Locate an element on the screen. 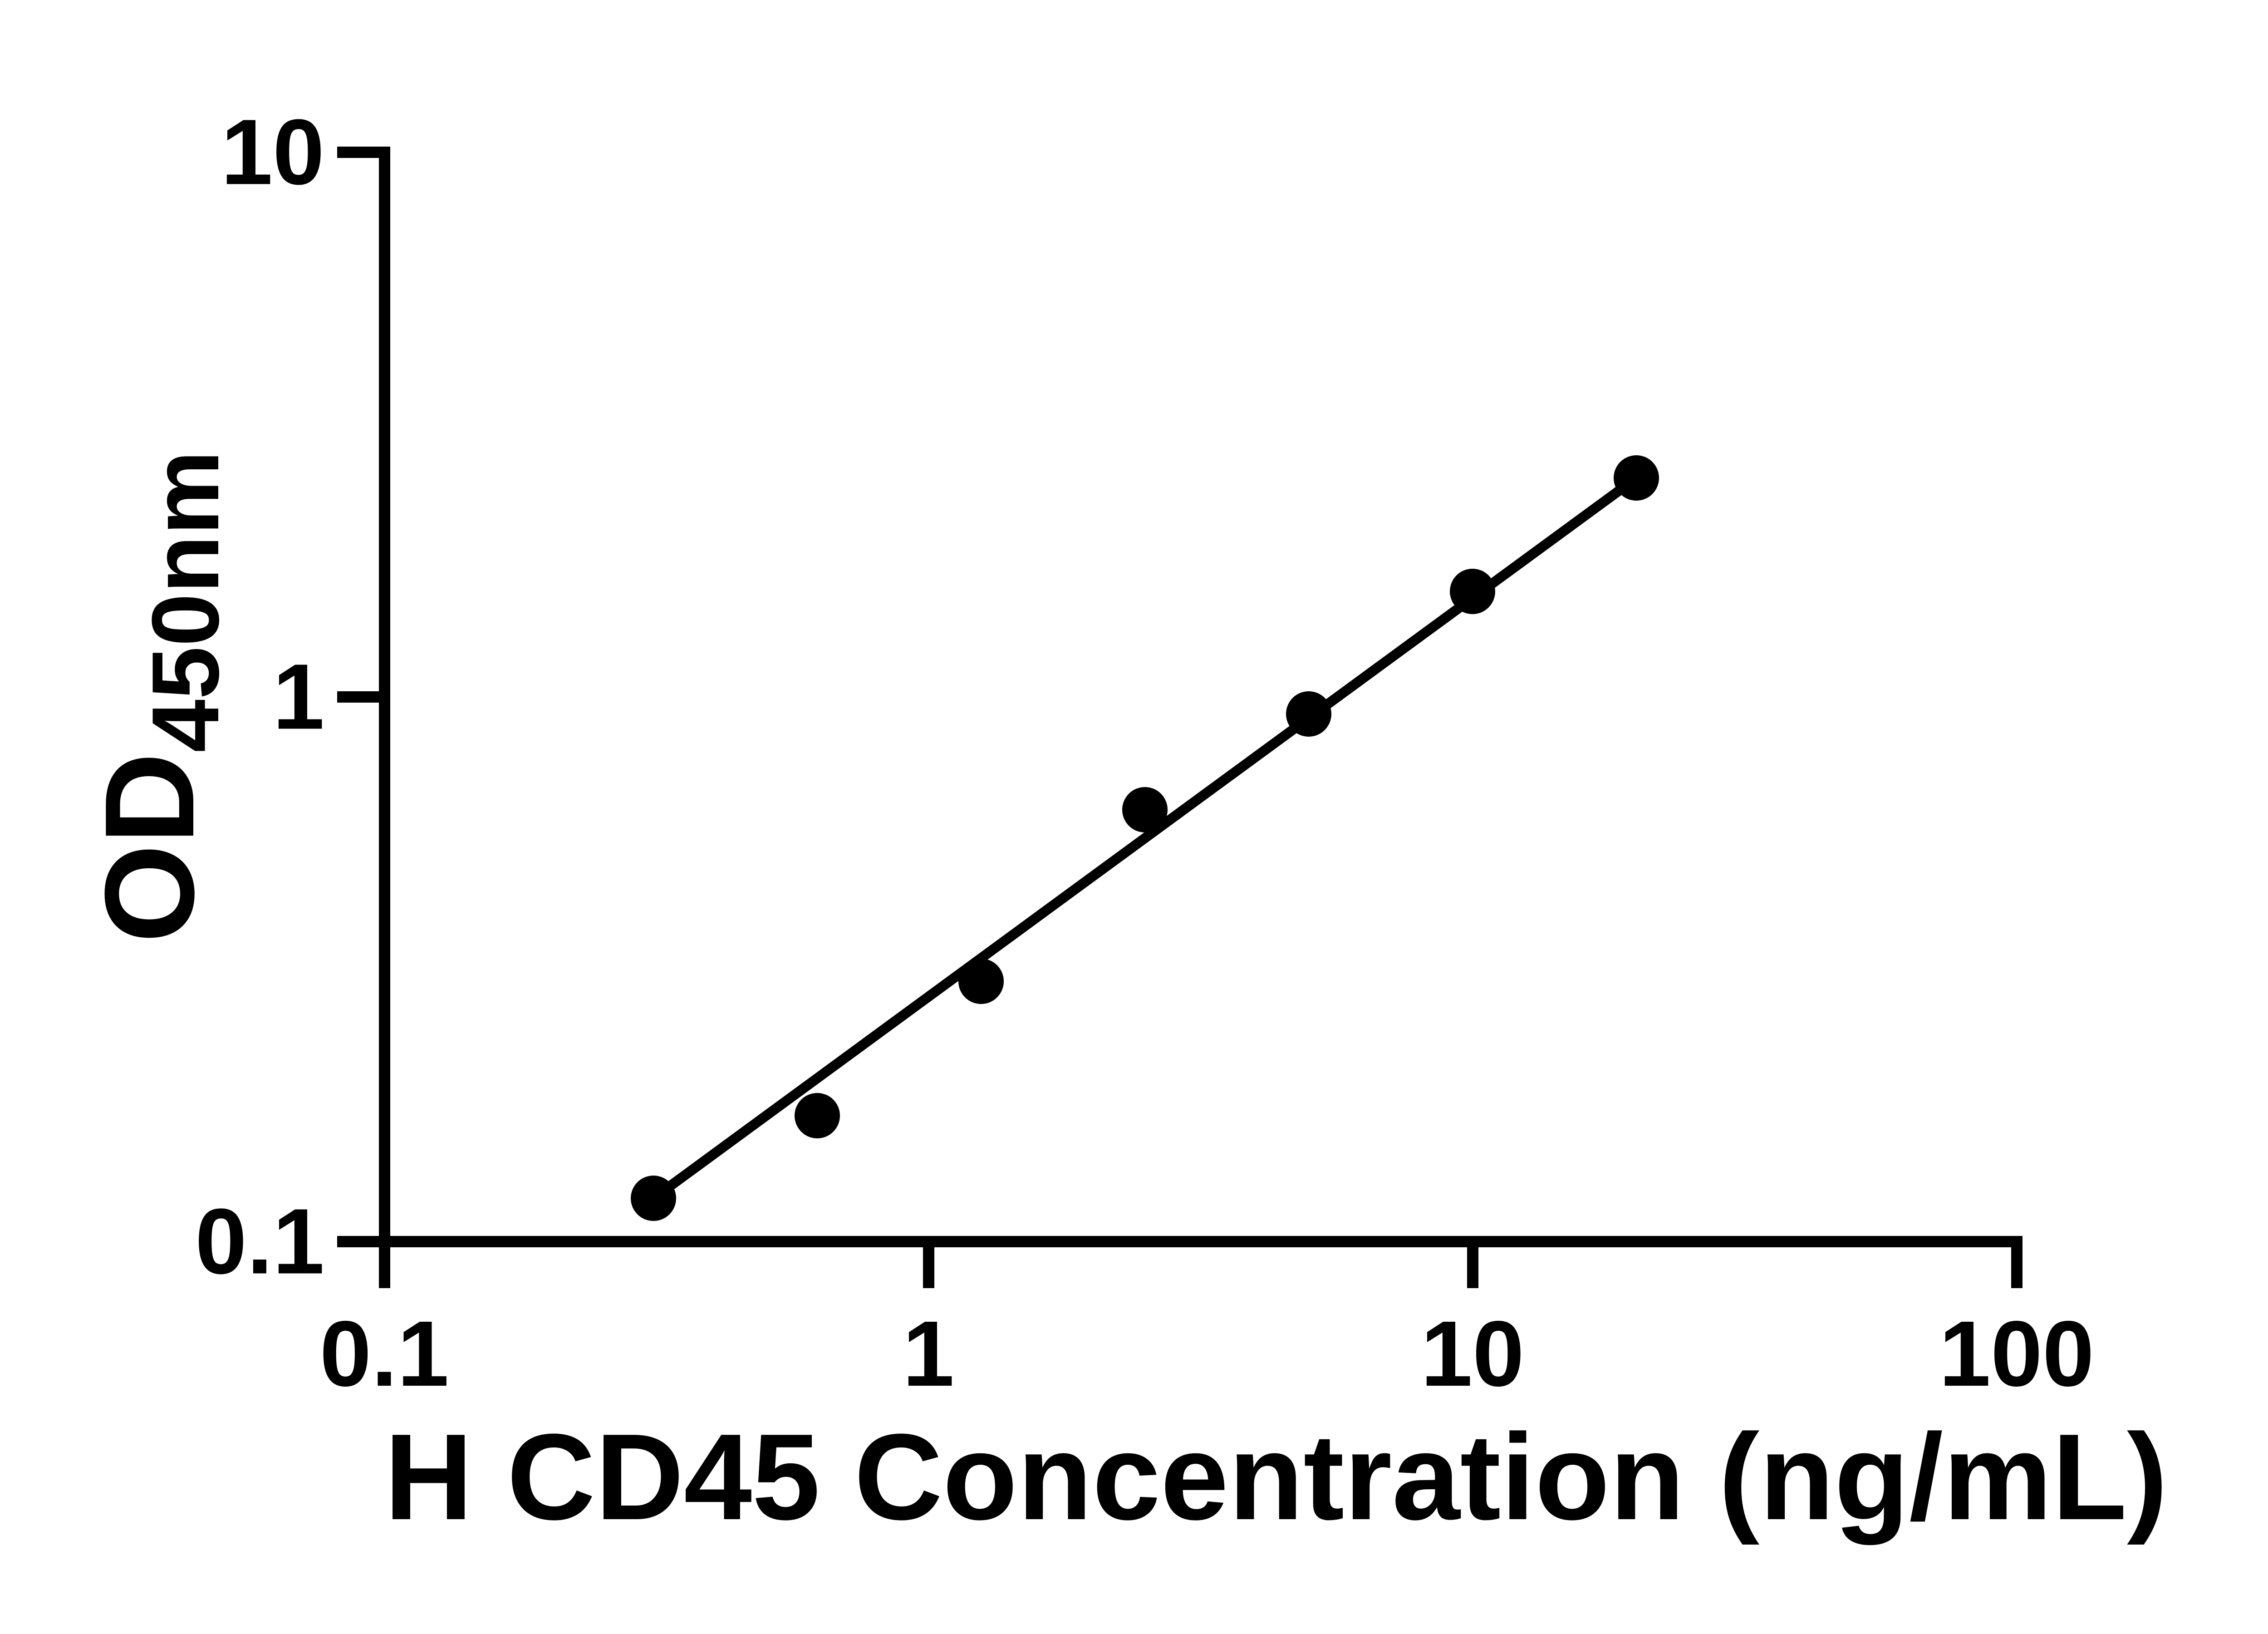 The width and height of the screenshot is (2268, 1634). x-tick-label-100: 100 is located at coordinates (2017, 1354).